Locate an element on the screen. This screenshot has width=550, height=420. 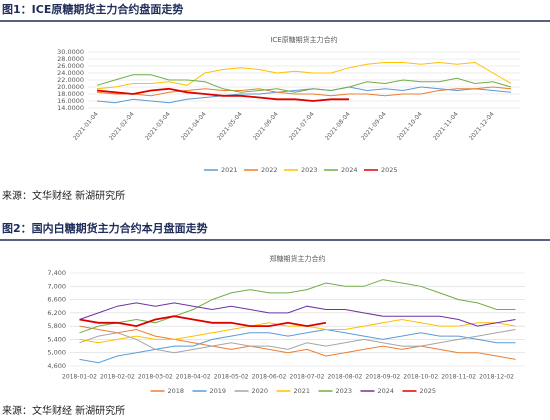
x-tick-label: 2021-10-04 is located at coordinates (410, 126).